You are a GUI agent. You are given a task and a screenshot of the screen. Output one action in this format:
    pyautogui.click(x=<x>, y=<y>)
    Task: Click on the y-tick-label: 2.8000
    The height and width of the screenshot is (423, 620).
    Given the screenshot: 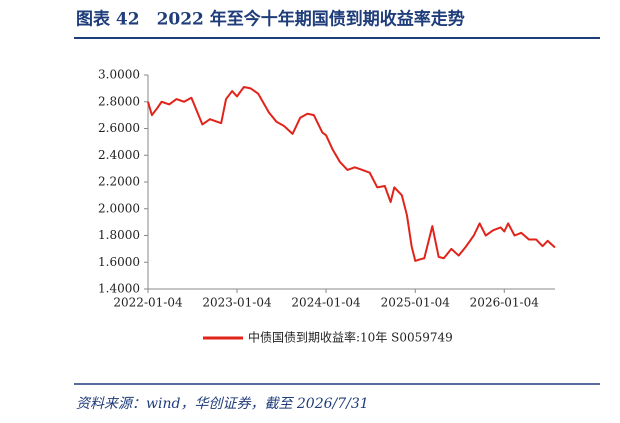 What is the action you would take?
    pyautogui.click(x=119, y=101)
    